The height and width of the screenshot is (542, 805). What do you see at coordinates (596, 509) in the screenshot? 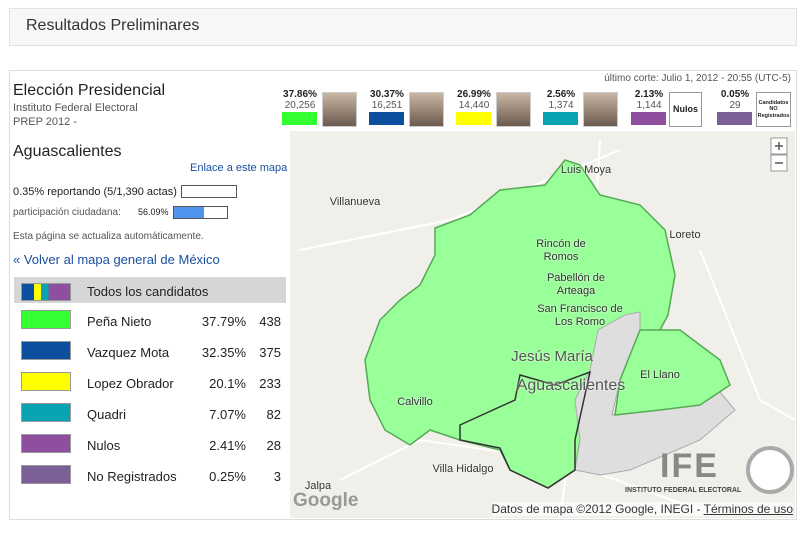
I see `attribution-text: Datos de mapa ©2012 Google, INEGI -` at bounding box center [596, 509].